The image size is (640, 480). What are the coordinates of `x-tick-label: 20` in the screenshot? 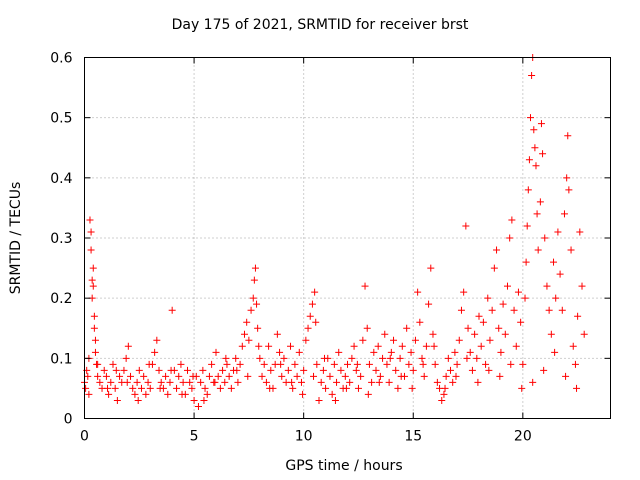 It's located at (523, 437).